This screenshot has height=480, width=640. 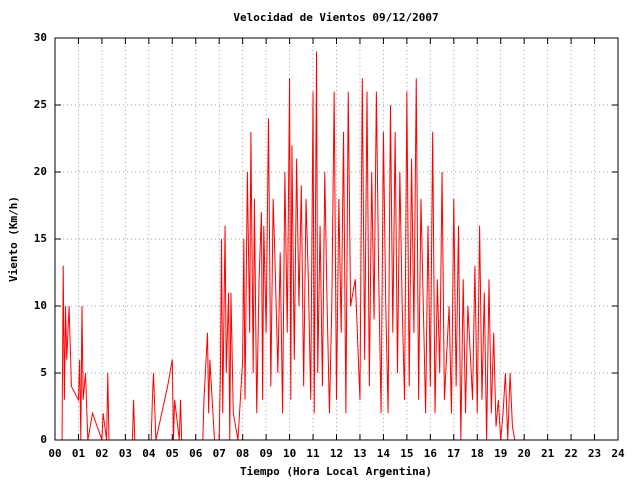 I want to click on x-tick-label: 06, so click(x=196, y=453).